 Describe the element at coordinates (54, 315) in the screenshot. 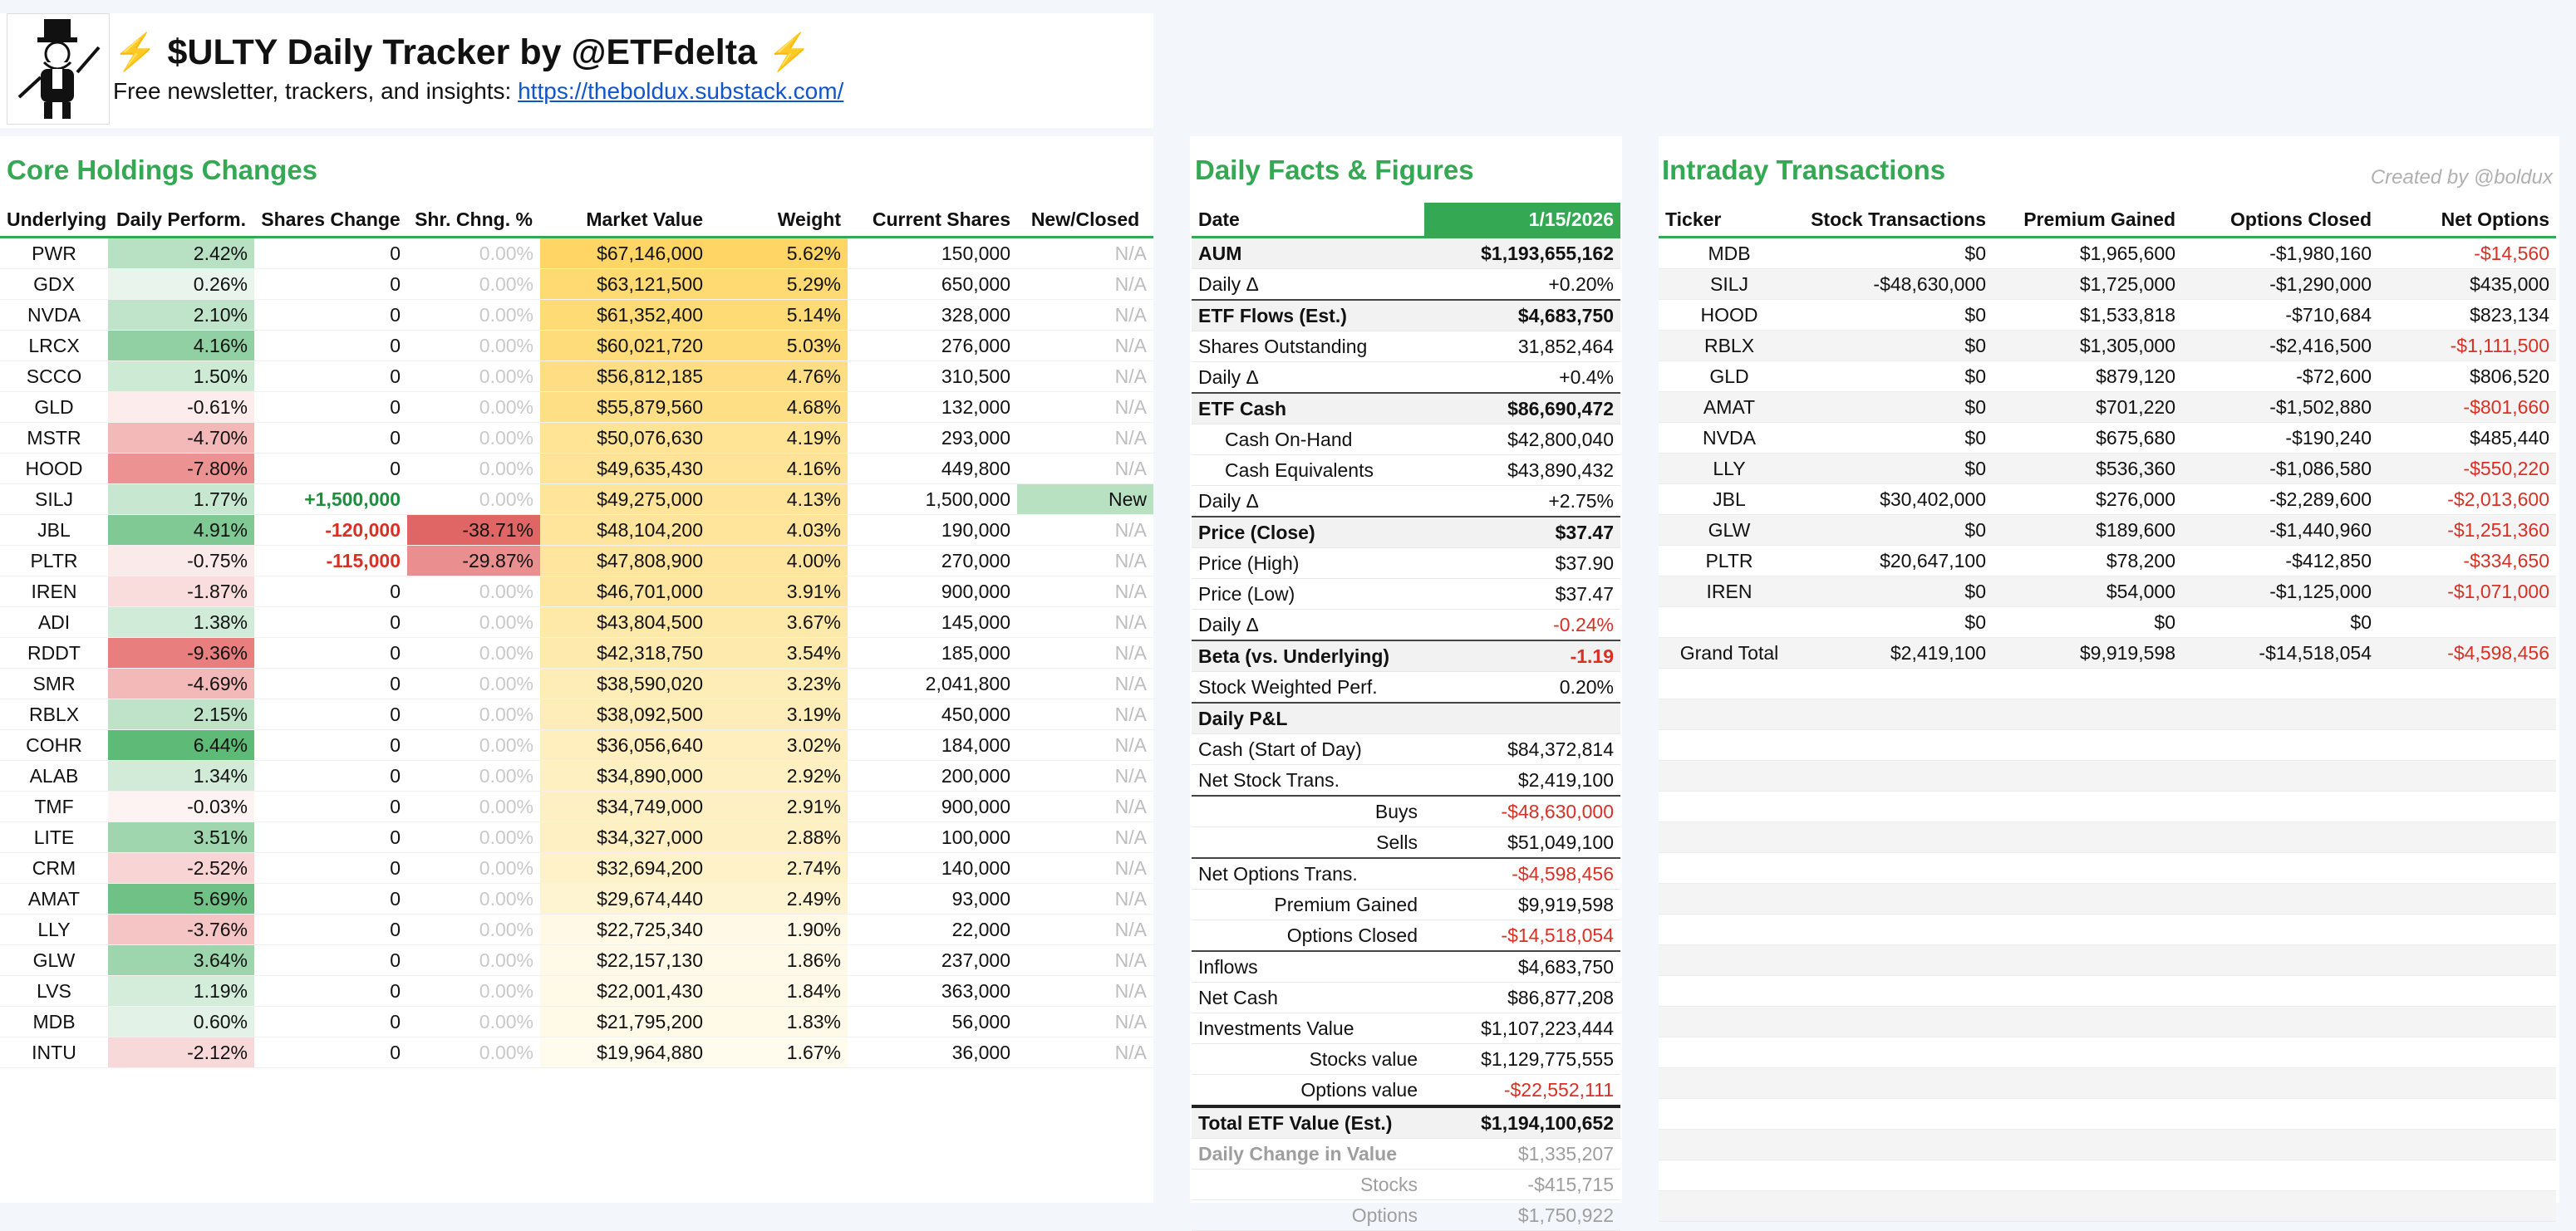

I see `ticker-cell: NVDA` at that location.